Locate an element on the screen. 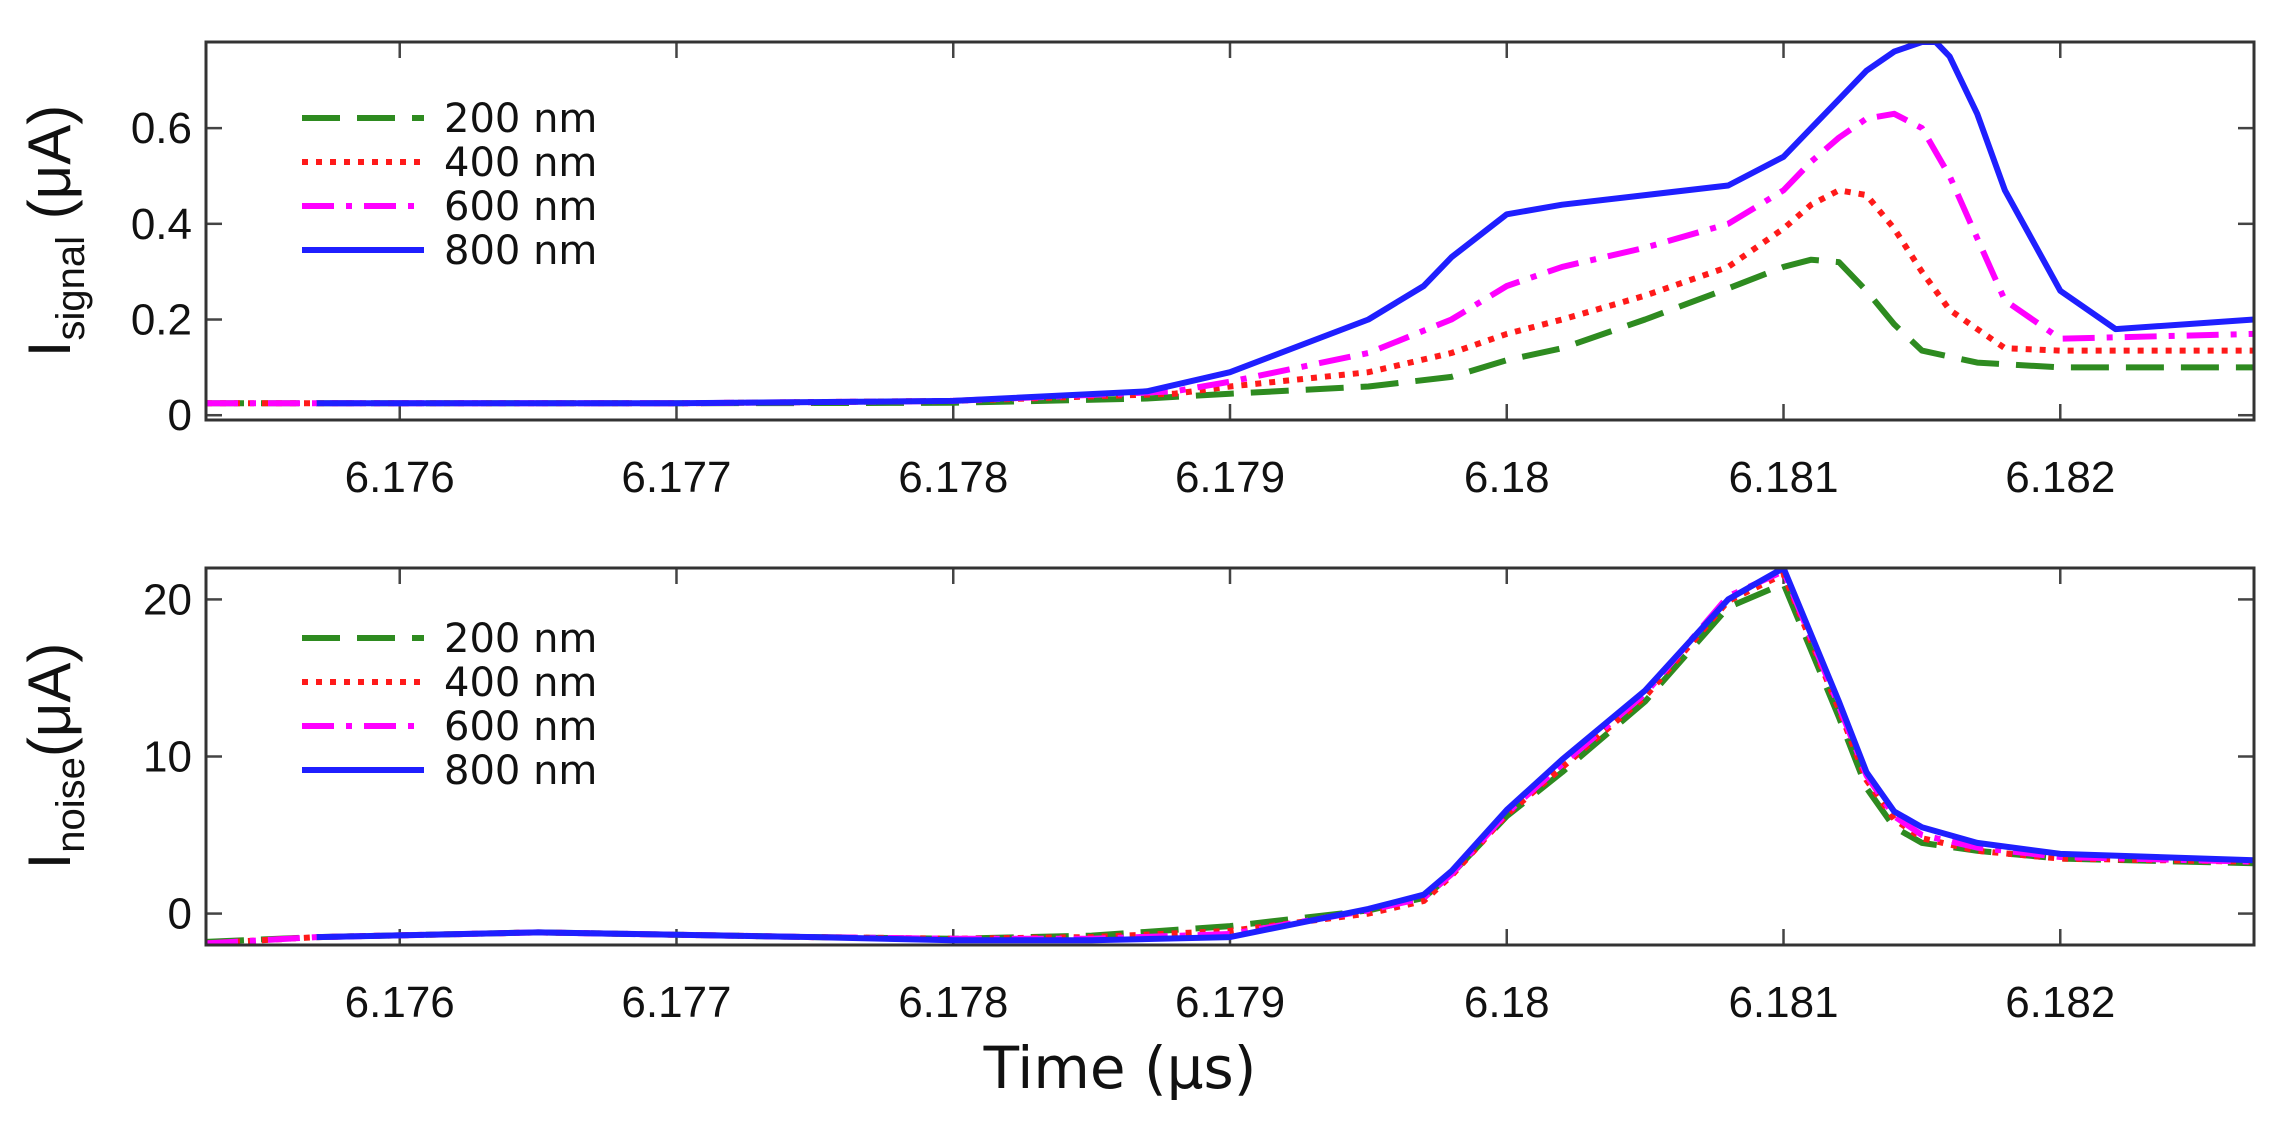 The height and width of the screenshot is (1128, 2284). y-tick-label: 0.6 is located at coordinates (161, 128).